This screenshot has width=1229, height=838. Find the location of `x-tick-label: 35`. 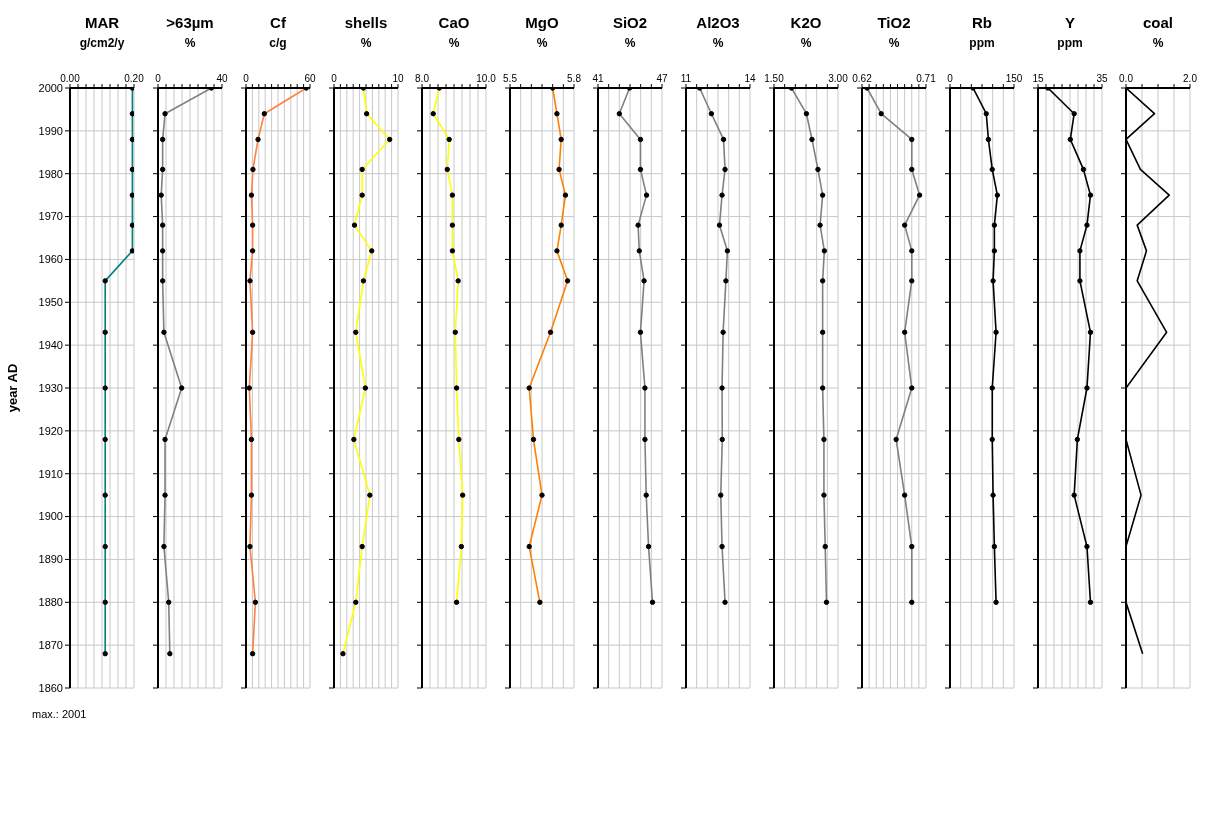

x-tick-label: 35 is located at coordinates (1102, 78).